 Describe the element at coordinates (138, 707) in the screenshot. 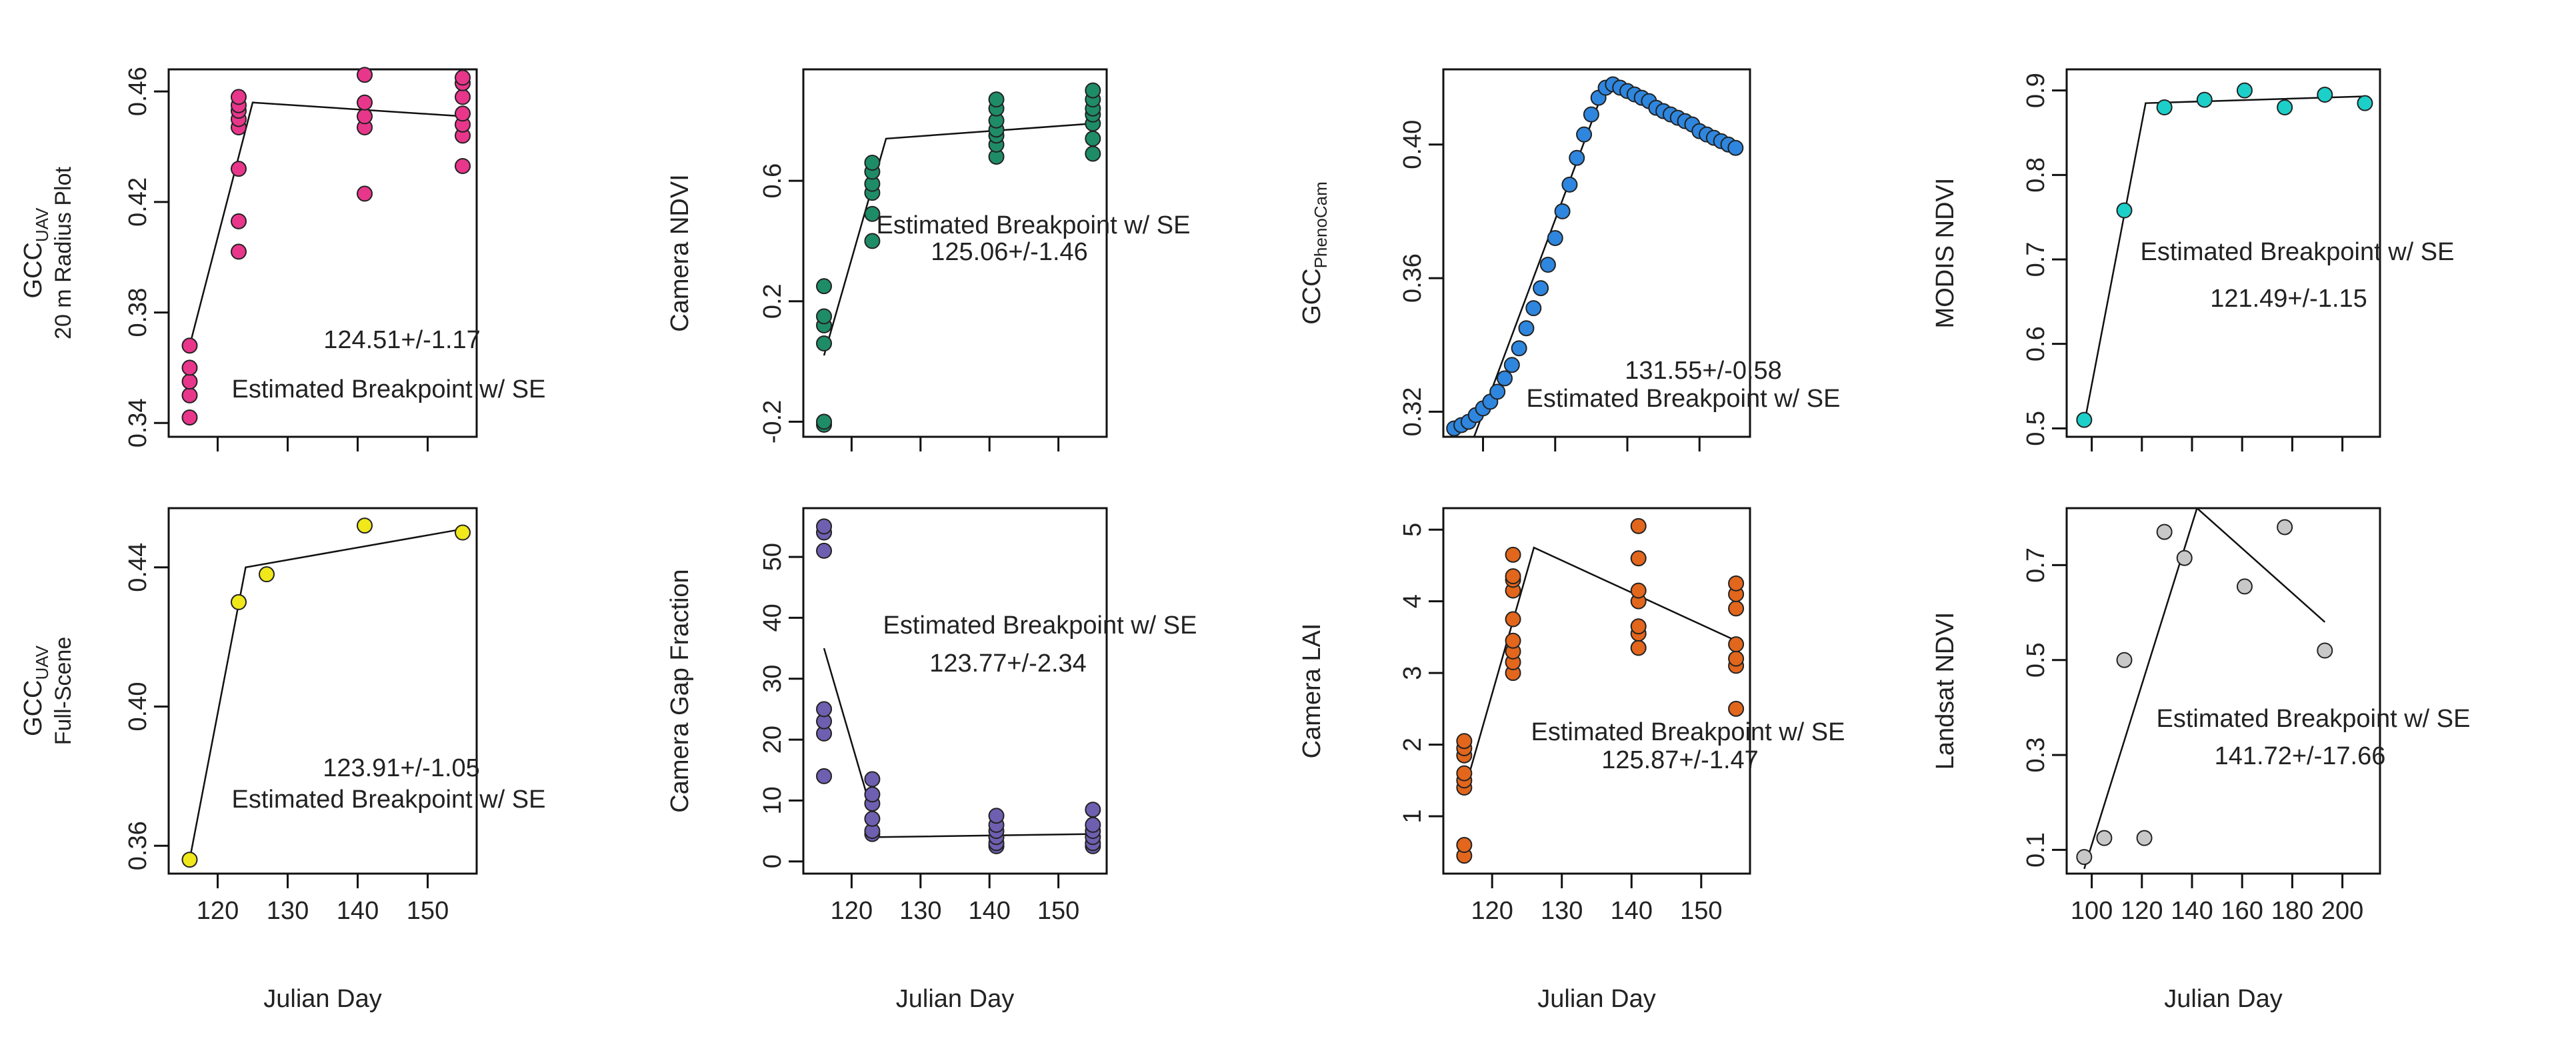

I see `y-tick-label: 0.40` at that location.